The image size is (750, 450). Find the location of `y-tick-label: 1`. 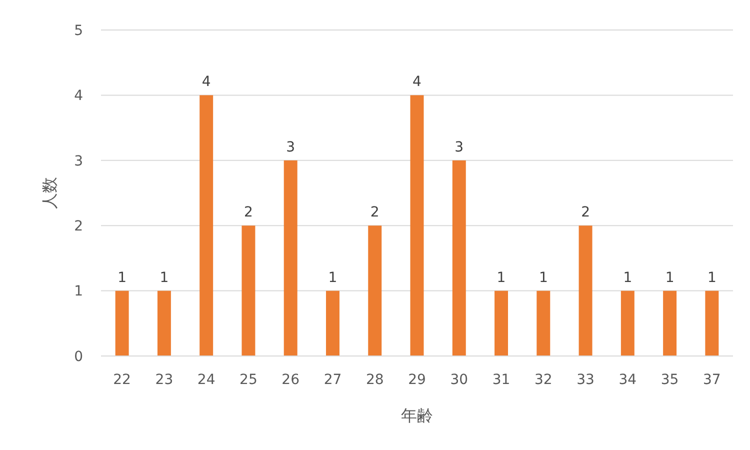

y-tick-label: 1 is located at coordinates (78, 292).